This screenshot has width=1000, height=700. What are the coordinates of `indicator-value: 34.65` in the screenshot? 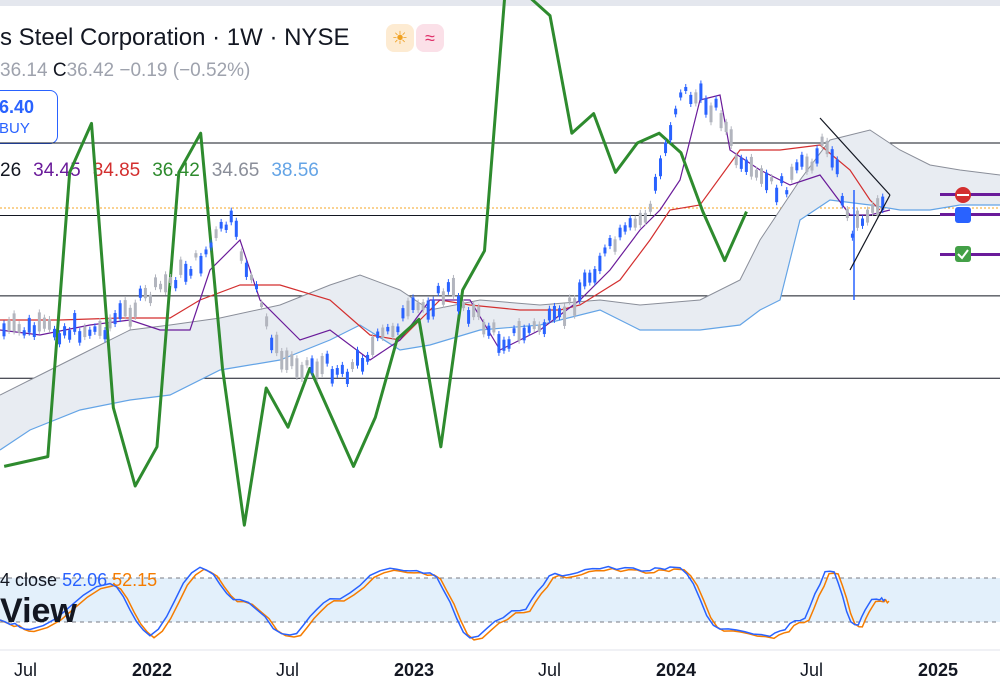 It's located at (235, 170).